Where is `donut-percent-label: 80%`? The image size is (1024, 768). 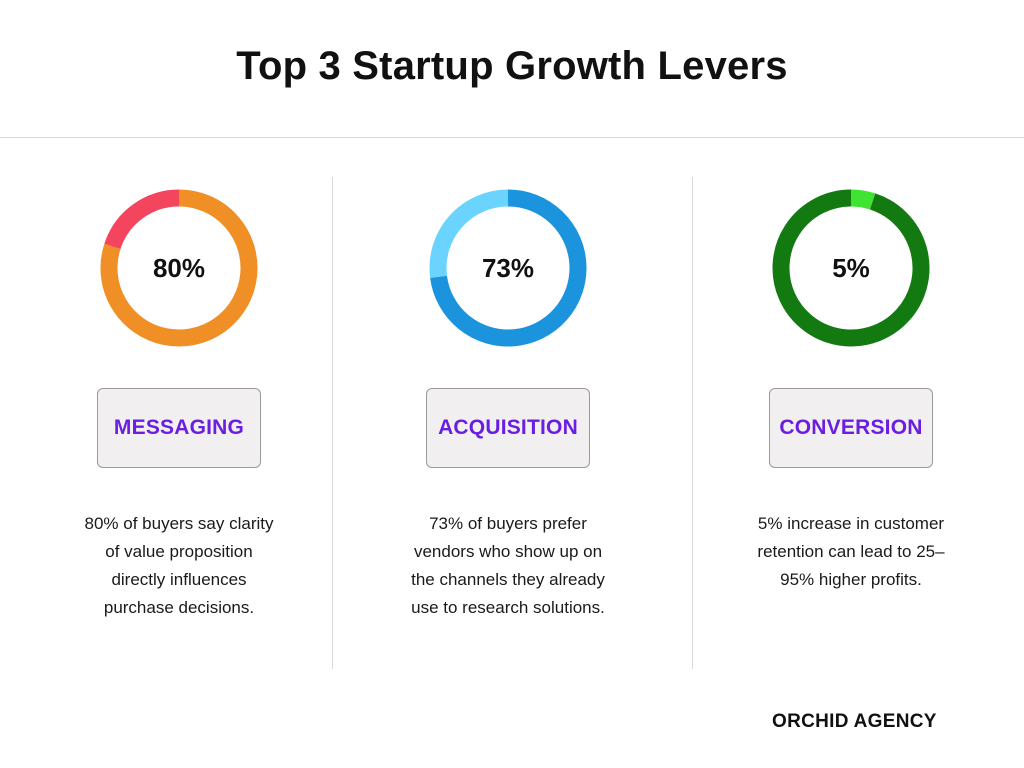 donut-percent-label: 80% is located at coordinates (179, 268).